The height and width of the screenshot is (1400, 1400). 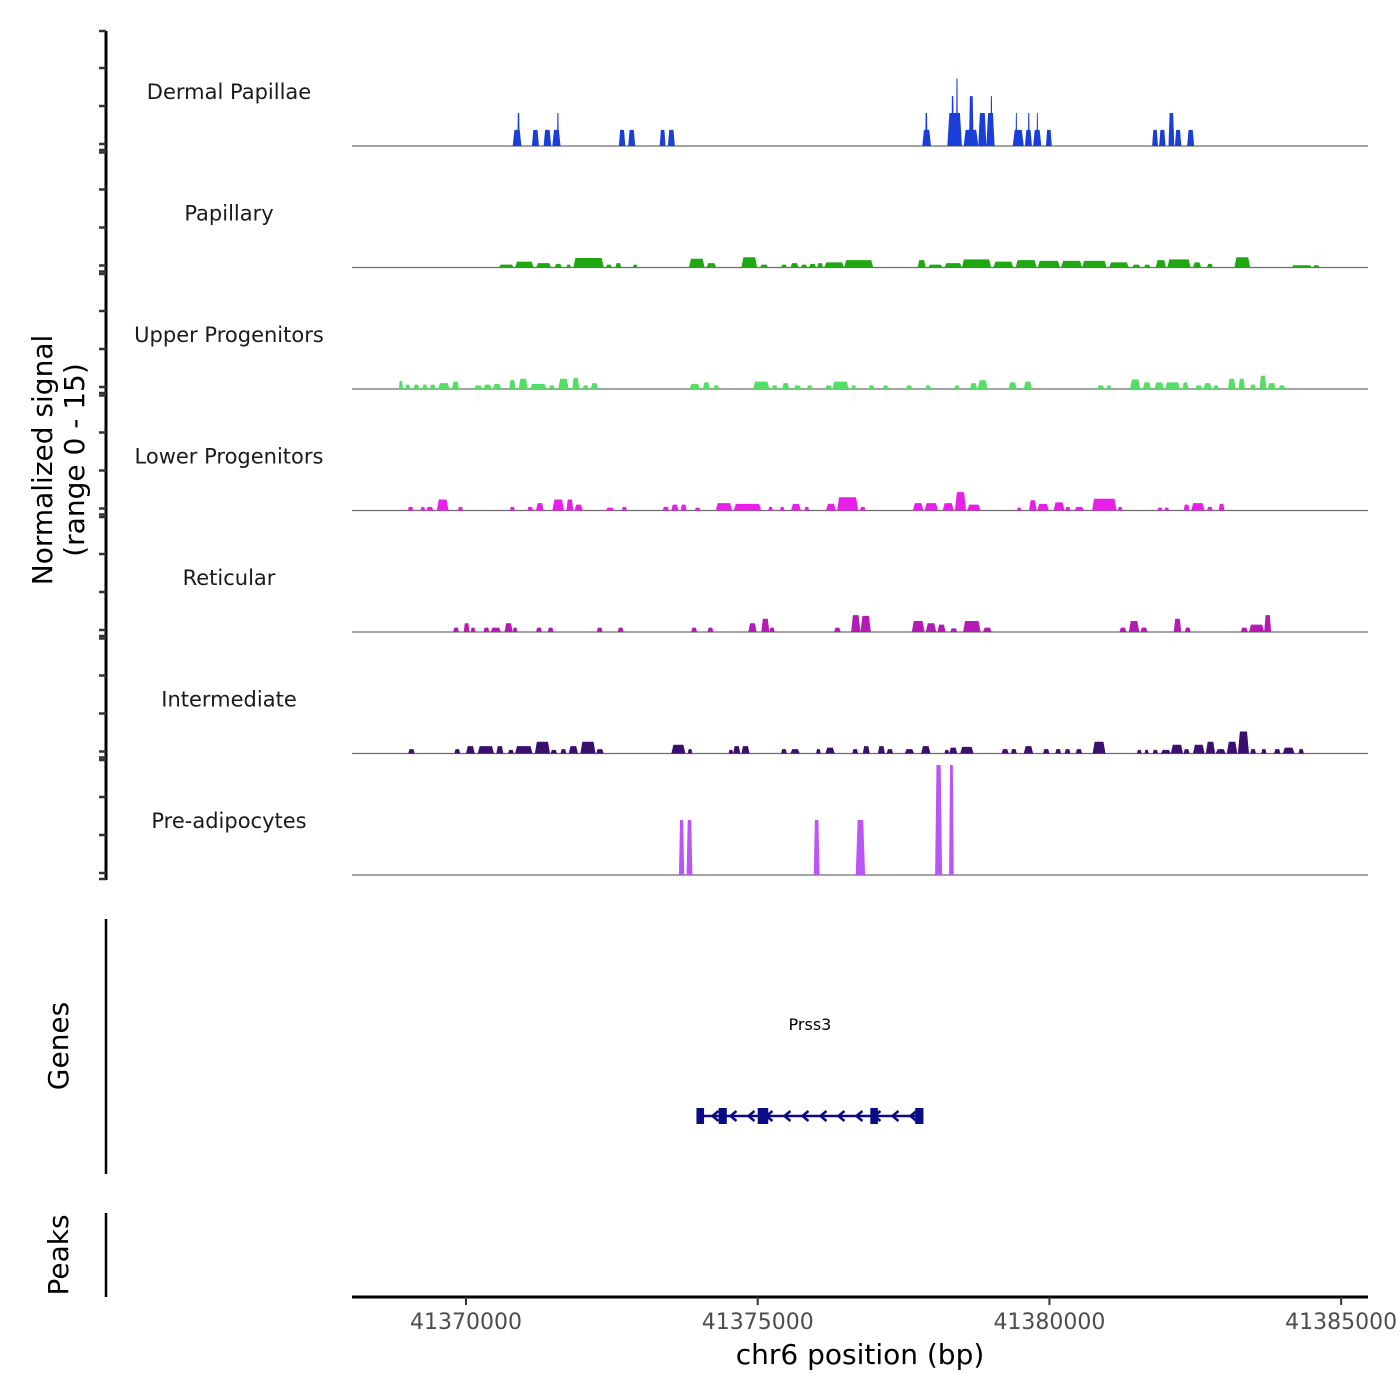 What do you see at coordinates (229, 700) in the screenshot?
I see `track-label: Intermediate` at bounding box center [229, 700].